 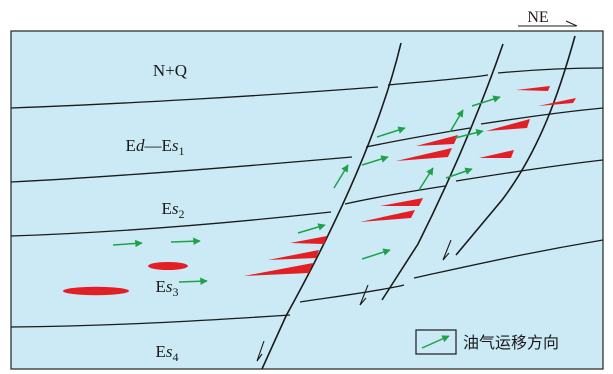 I want to click on direction-label: NE, so click(x=537, y=17).